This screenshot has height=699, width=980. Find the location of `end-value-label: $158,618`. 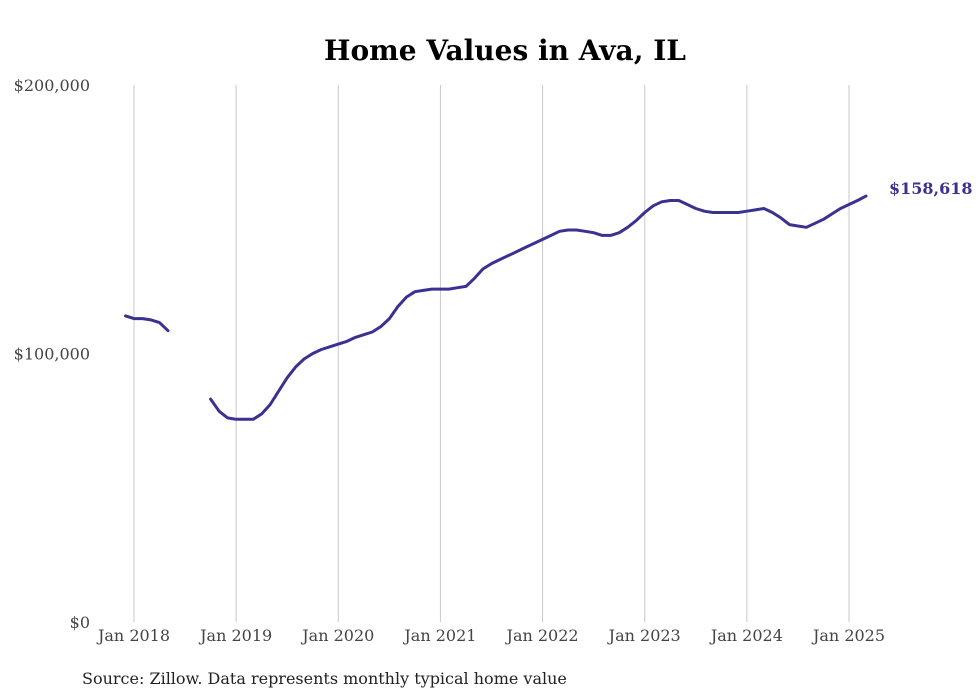

end-value-label: $158,618 is located at coordinates (931, 188).